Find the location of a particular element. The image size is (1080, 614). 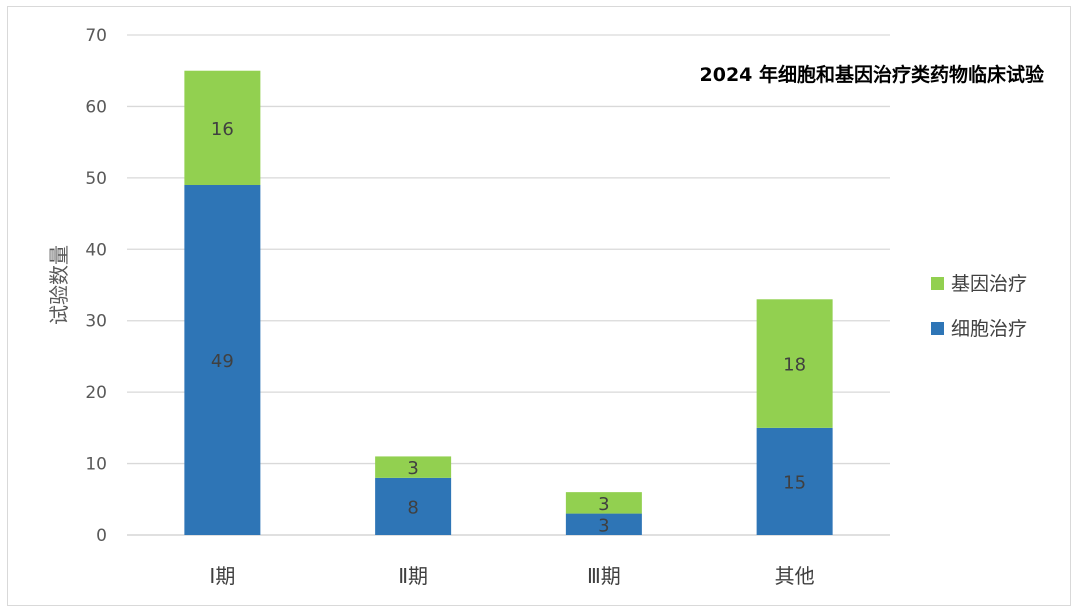

y-tick-label: 30 is located at coordinates (96, 322).